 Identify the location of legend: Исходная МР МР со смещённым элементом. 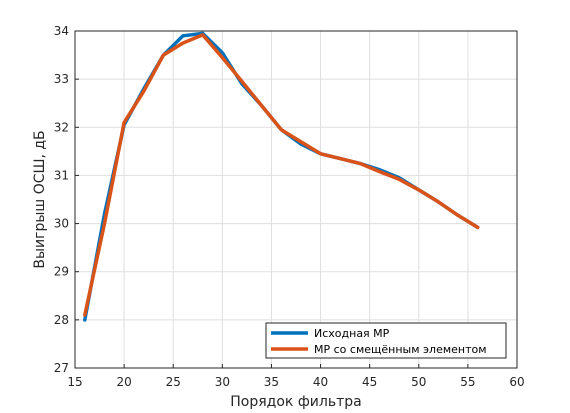
(386, 340).